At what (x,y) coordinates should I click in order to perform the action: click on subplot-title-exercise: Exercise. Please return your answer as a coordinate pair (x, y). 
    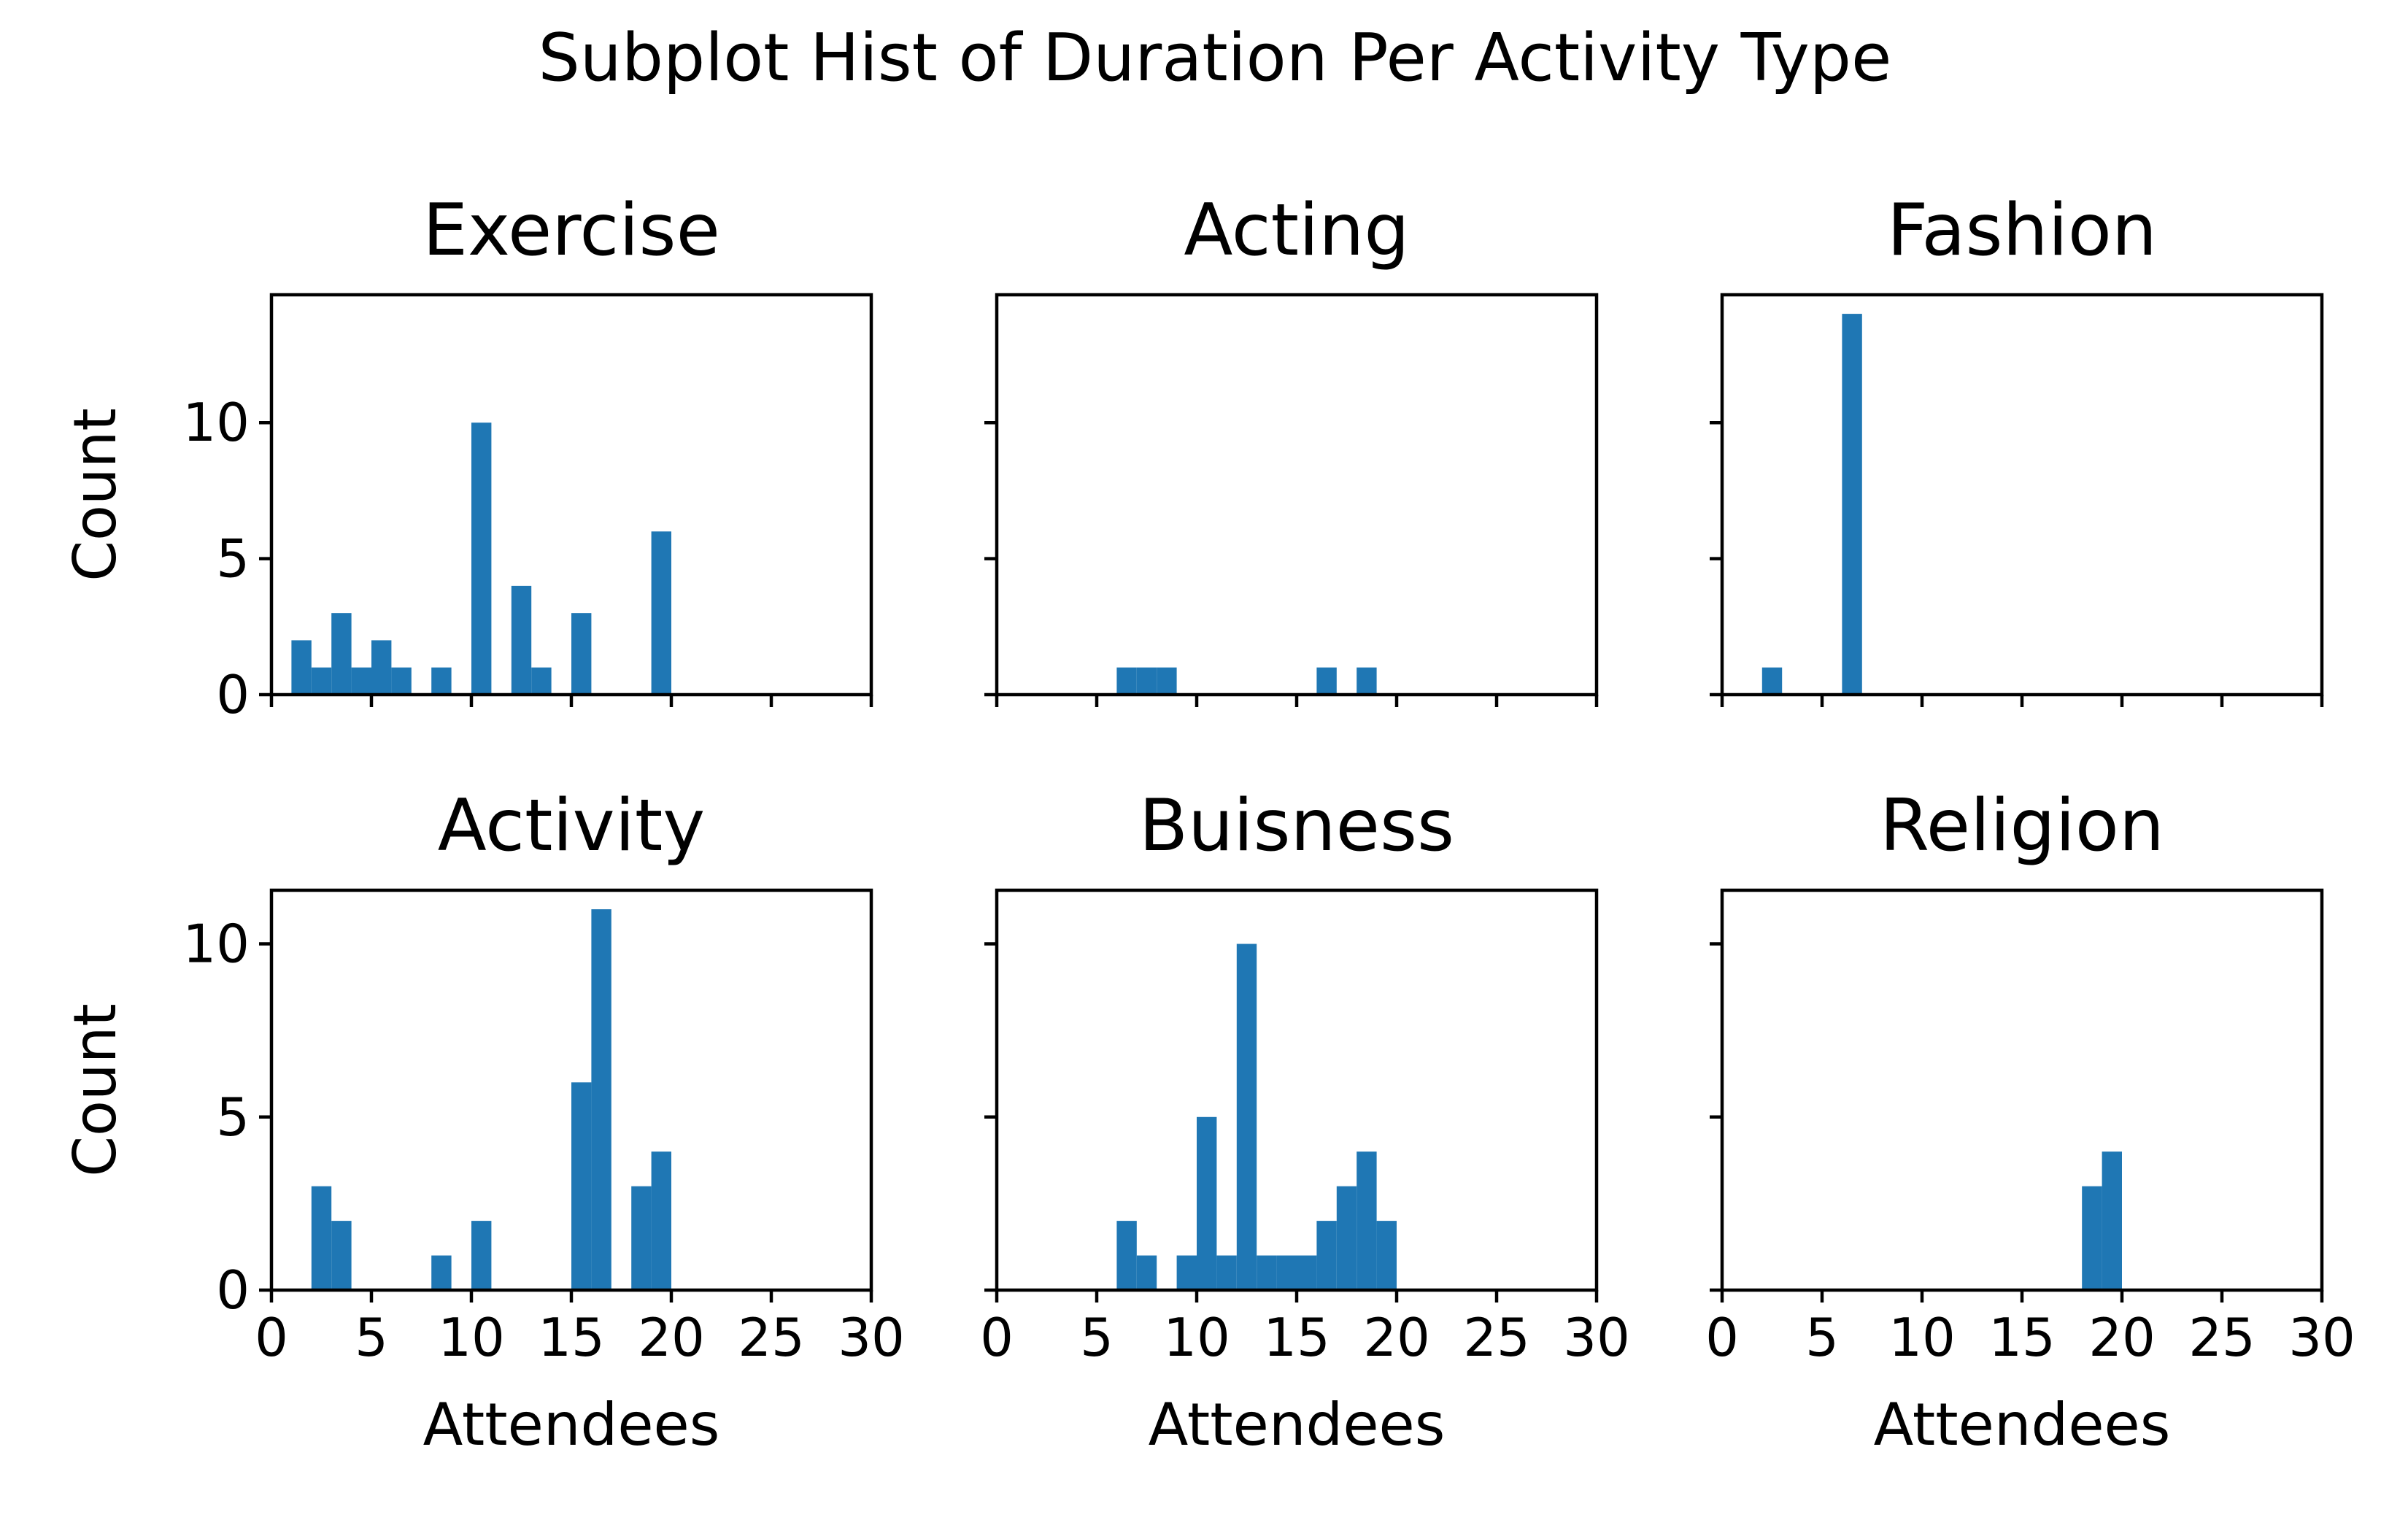
    Looking at the image, I should click on (571, 230).